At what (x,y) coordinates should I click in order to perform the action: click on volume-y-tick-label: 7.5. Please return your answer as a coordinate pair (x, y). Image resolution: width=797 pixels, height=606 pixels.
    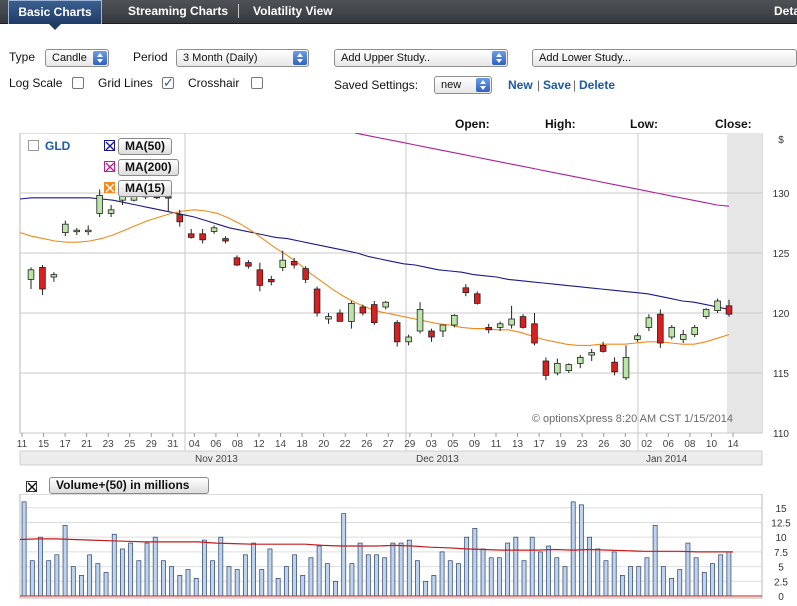
    Looking at the image, I should click on (781, 553).